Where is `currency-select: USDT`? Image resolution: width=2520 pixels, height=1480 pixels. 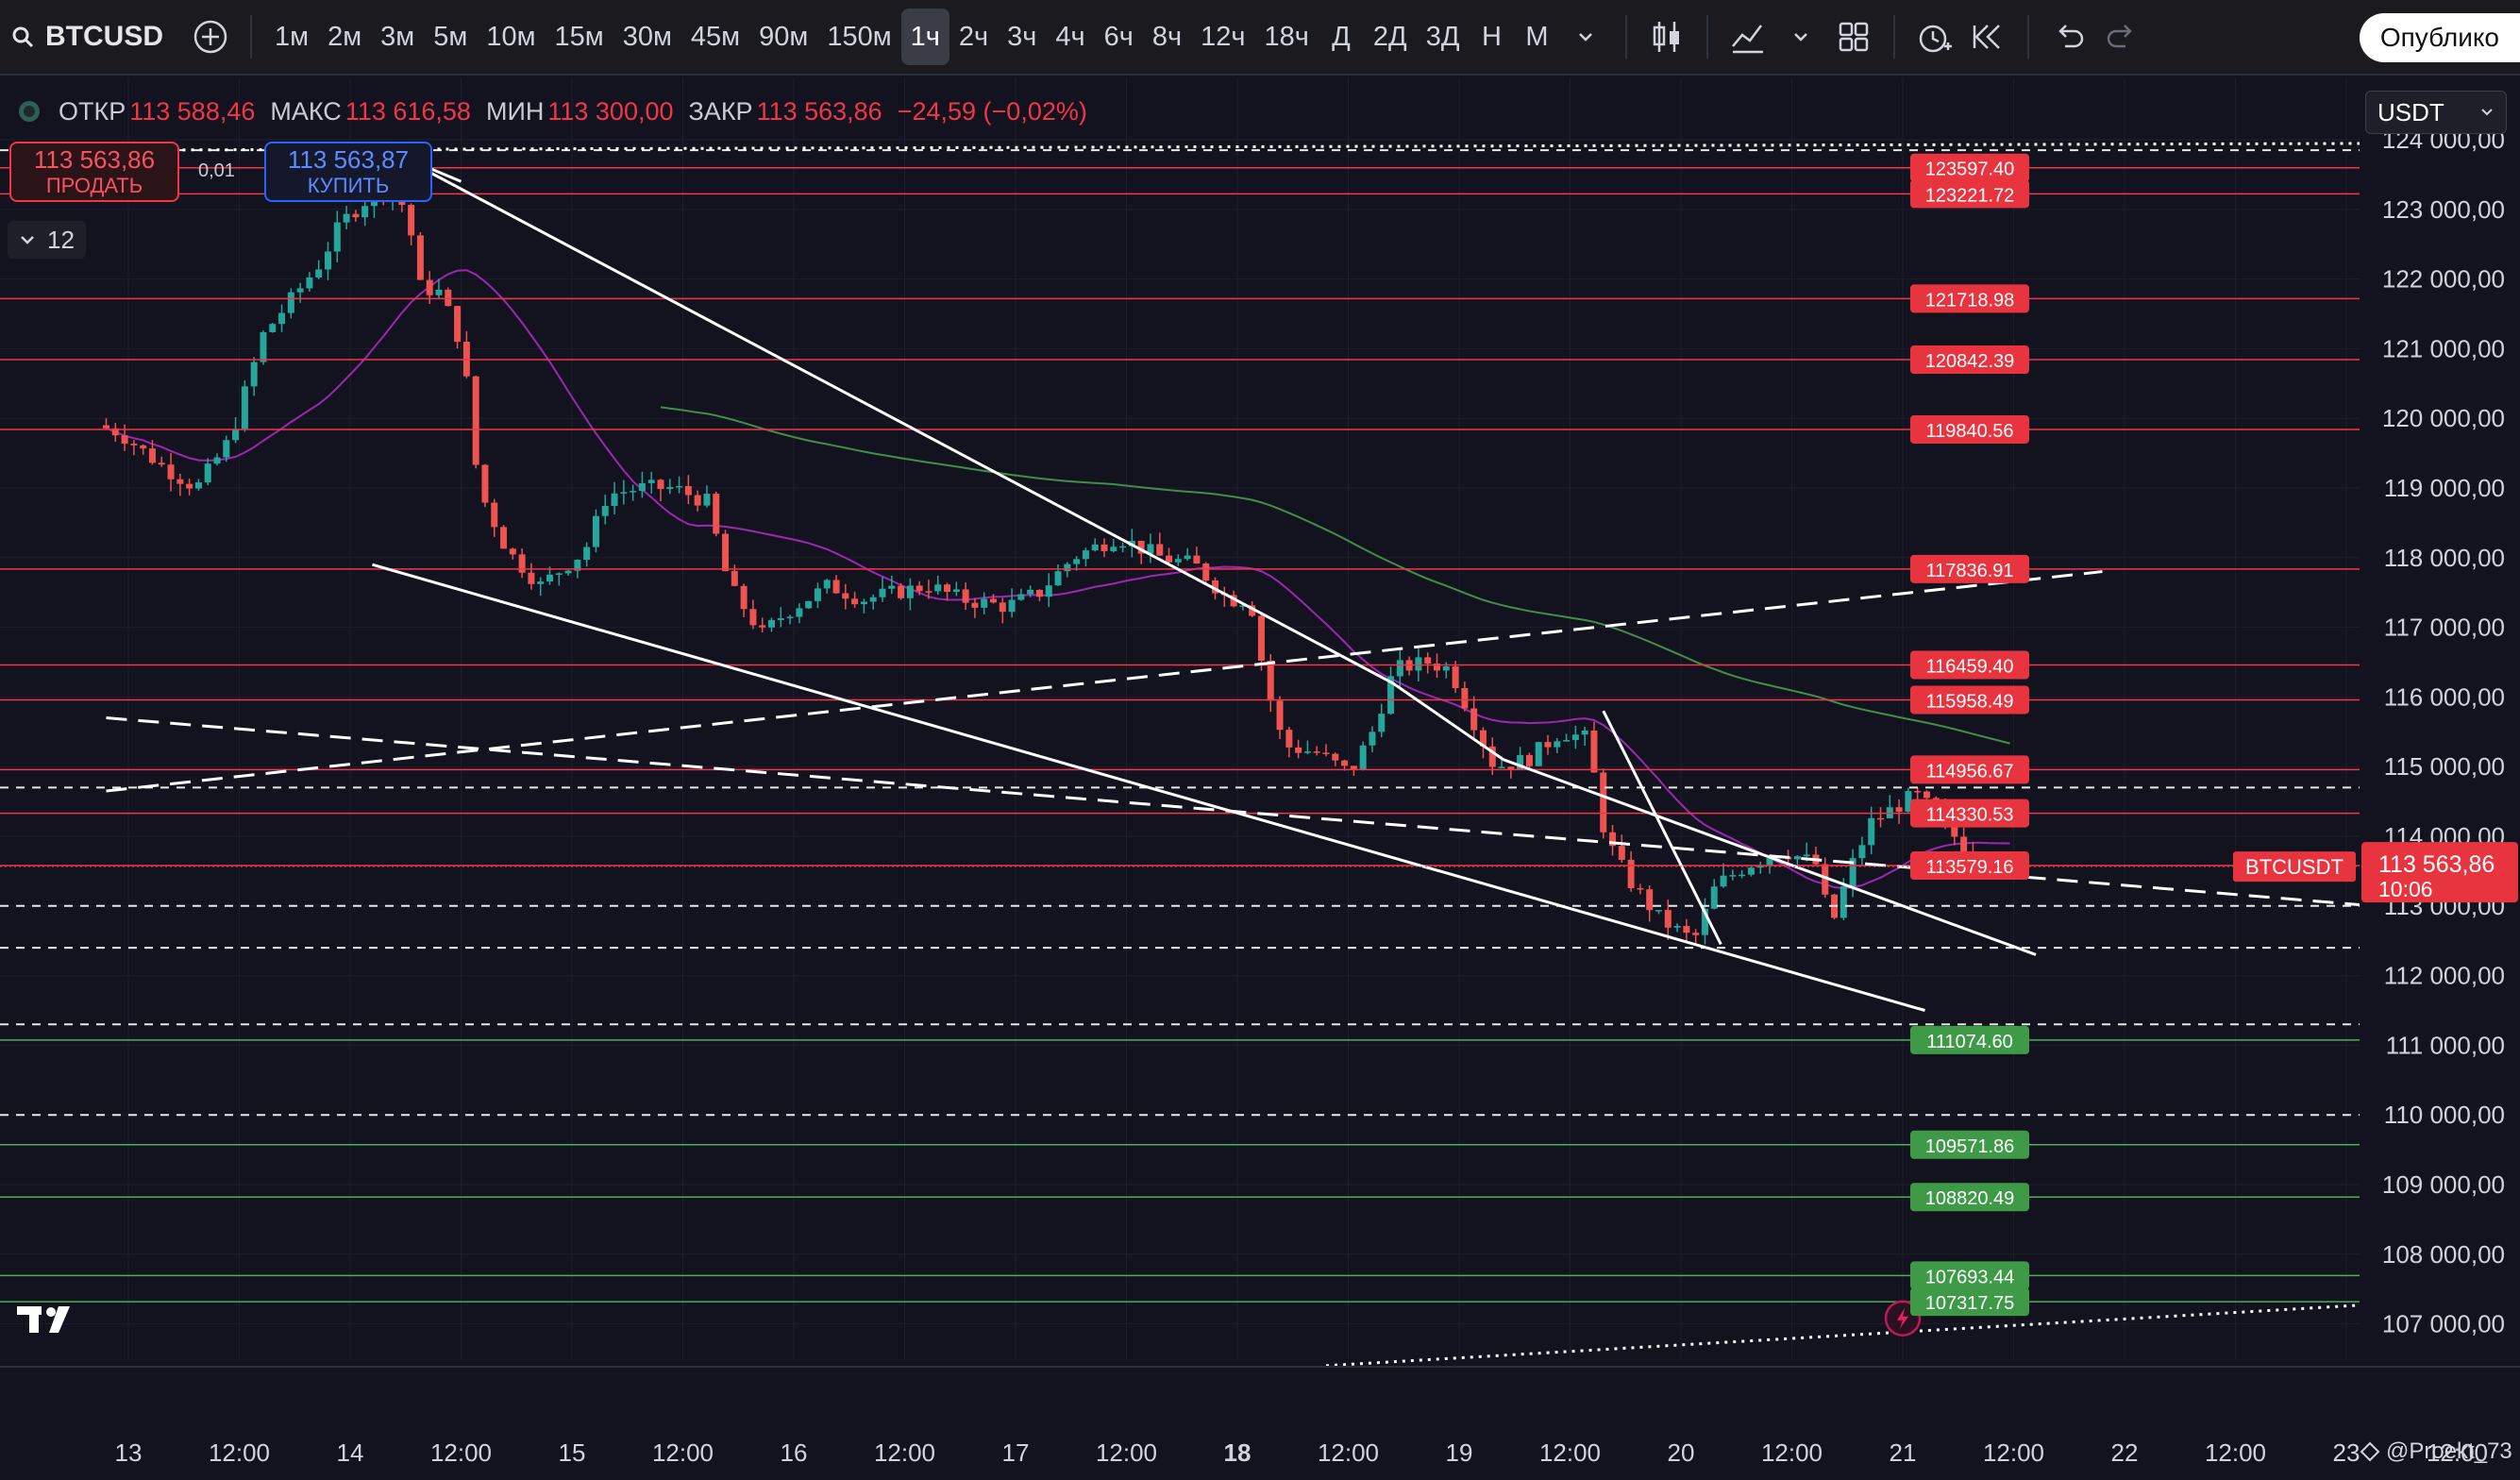
currency-select: USDT is located at coordinates (2436, 112).